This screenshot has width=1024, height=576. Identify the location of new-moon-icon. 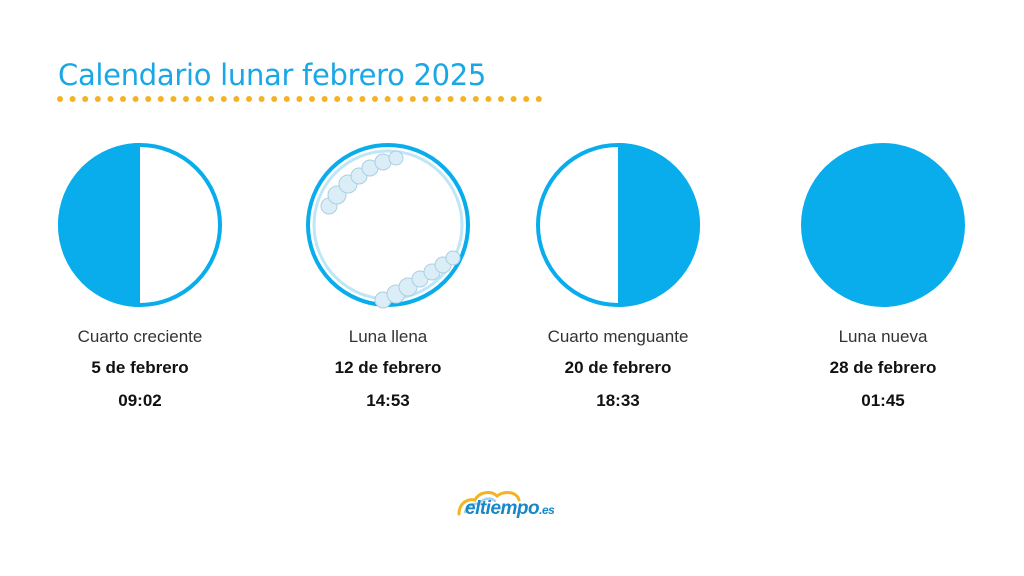
(883, 225).